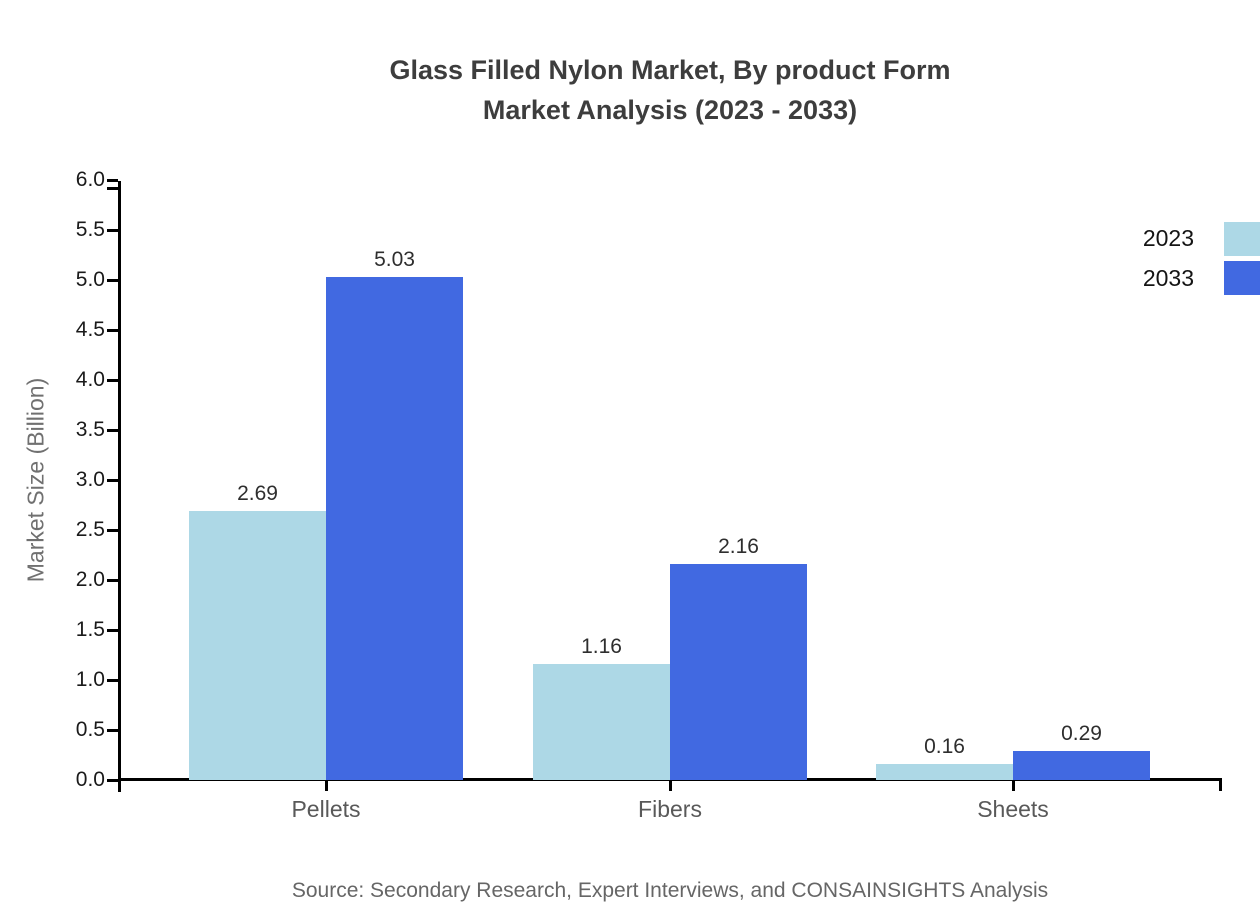  Describe the element at coordinates (90, 479) in the screenshot. I see `y-axis-tick-label: 3.0` at that location.